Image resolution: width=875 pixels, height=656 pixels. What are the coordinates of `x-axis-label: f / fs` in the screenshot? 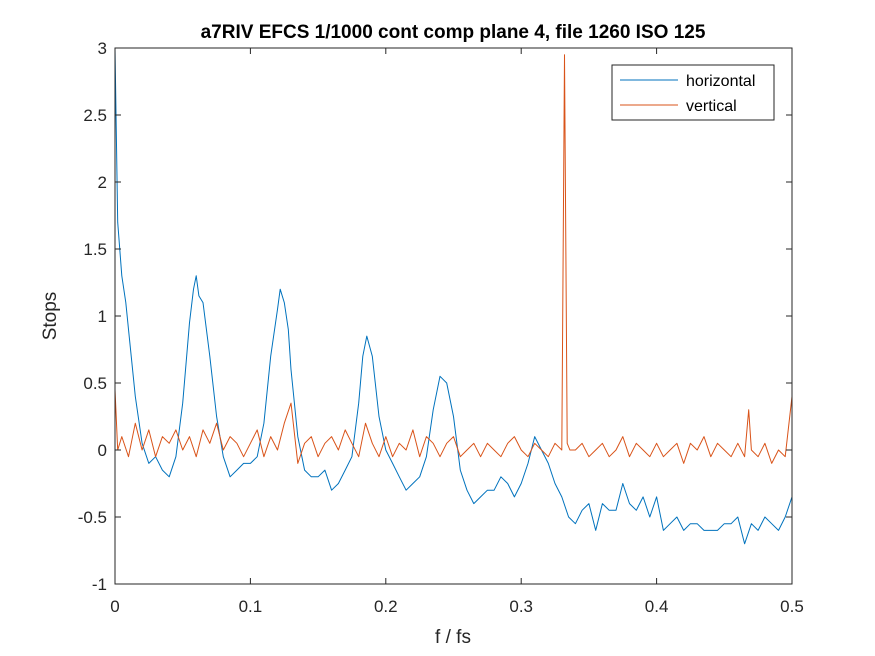 It's located at (453, 637).